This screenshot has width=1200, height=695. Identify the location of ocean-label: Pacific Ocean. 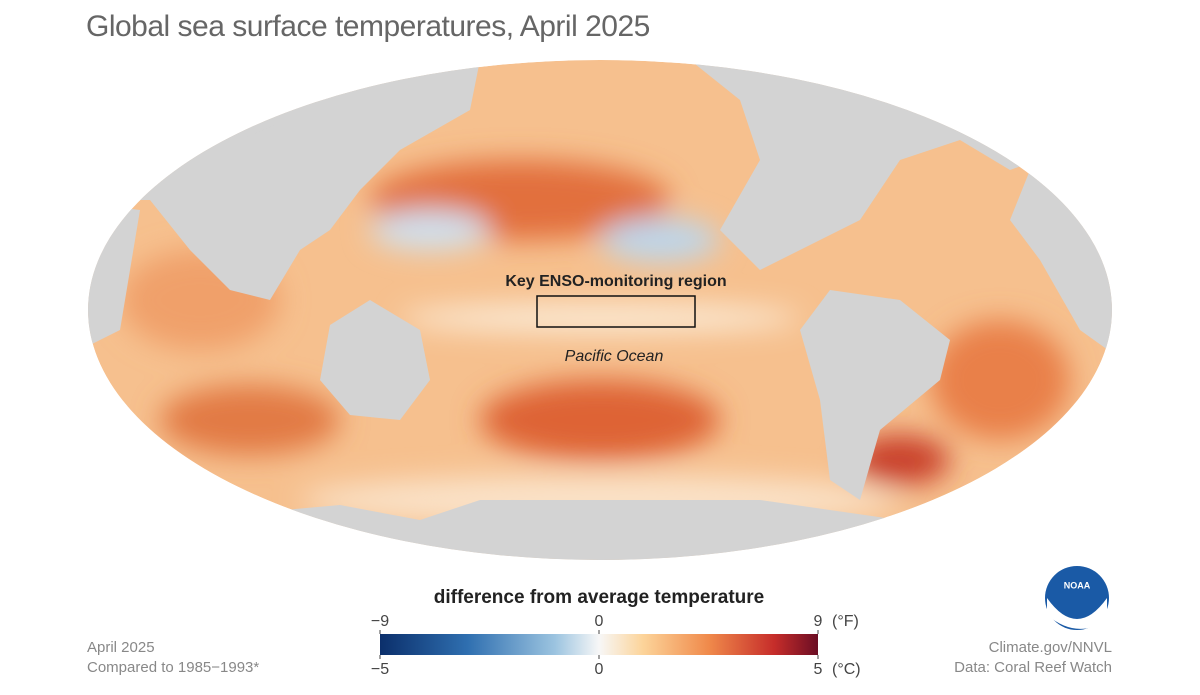
(614, 356).